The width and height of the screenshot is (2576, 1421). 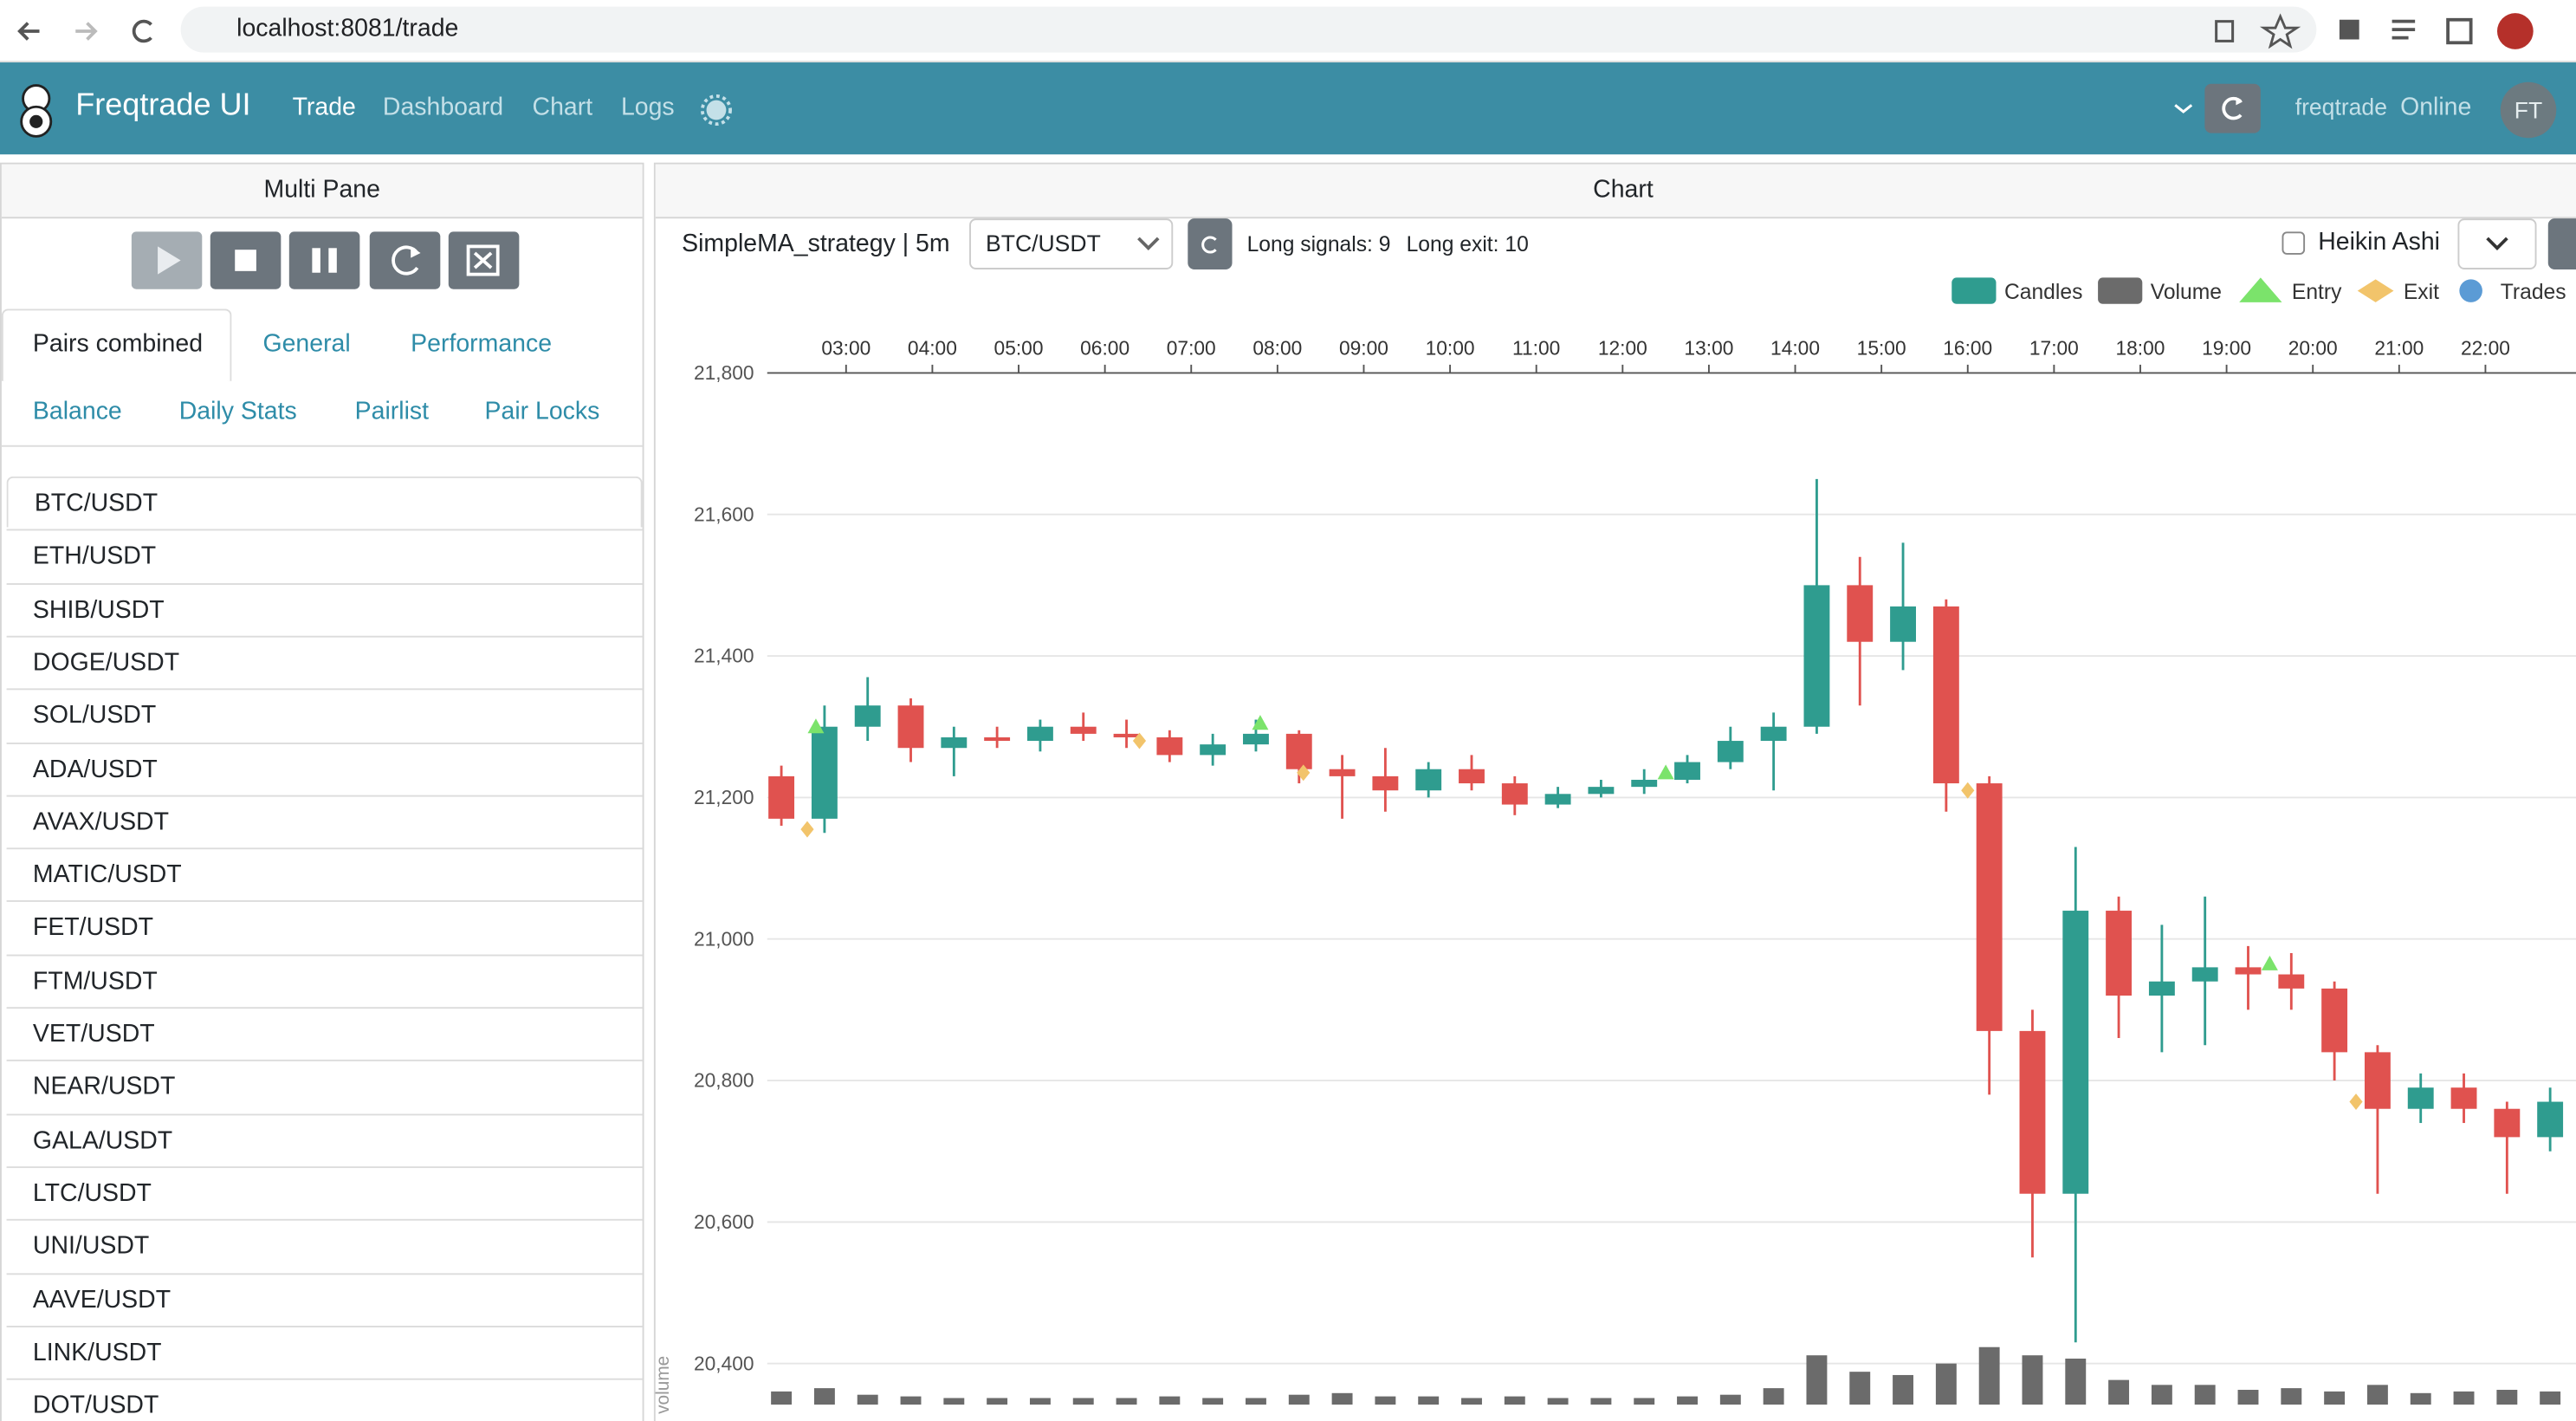 What do you see at coordinates (324, 873) in the screenshot?
I see `pair-row: MATIC/USDT` at bounding box center [324, 873].